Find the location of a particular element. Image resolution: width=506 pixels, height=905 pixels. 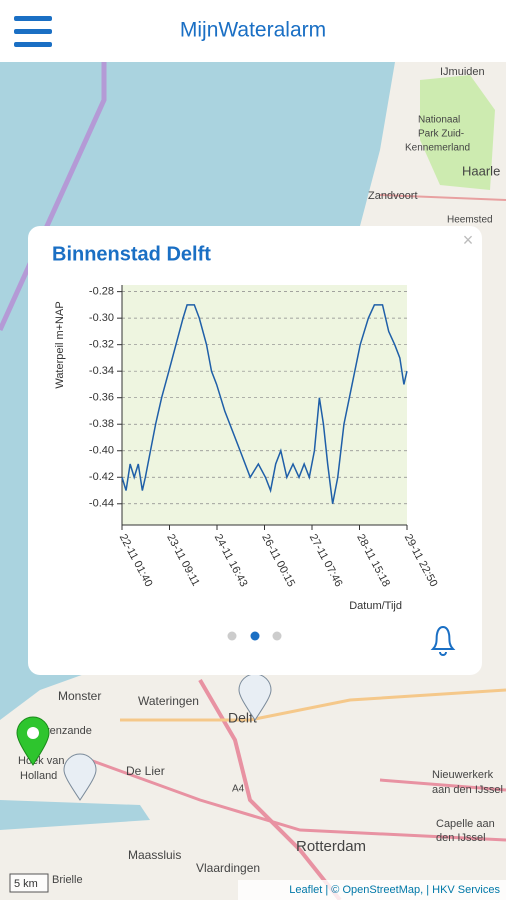

attribution-box is located at coordinates (372, 890).